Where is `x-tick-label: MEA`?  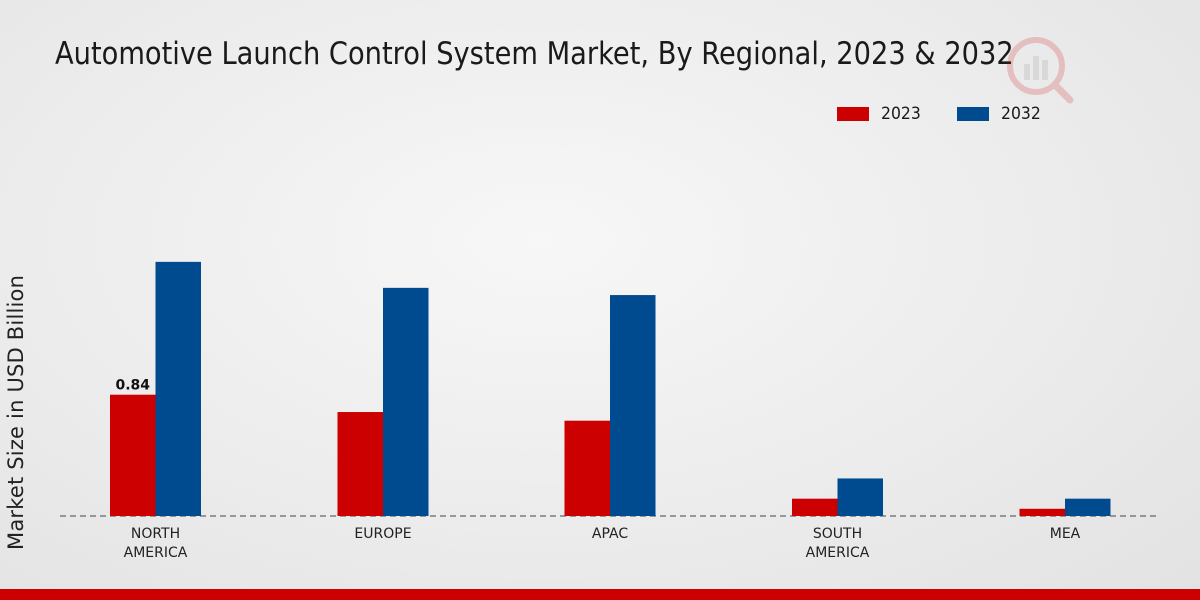 x-tick-label: MEA is located at coordinates (1065, 534).